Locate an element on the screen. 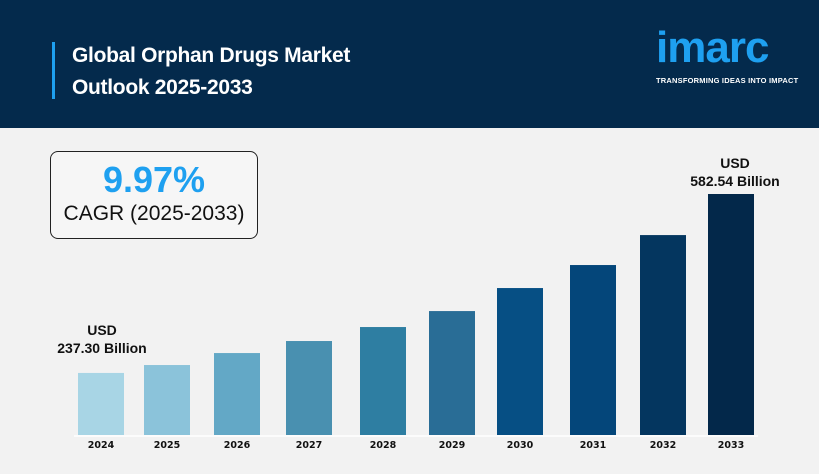 The width and height of the screenshot is (819, 474). imarc-logo: imarc is located at coordinates (712, 47).